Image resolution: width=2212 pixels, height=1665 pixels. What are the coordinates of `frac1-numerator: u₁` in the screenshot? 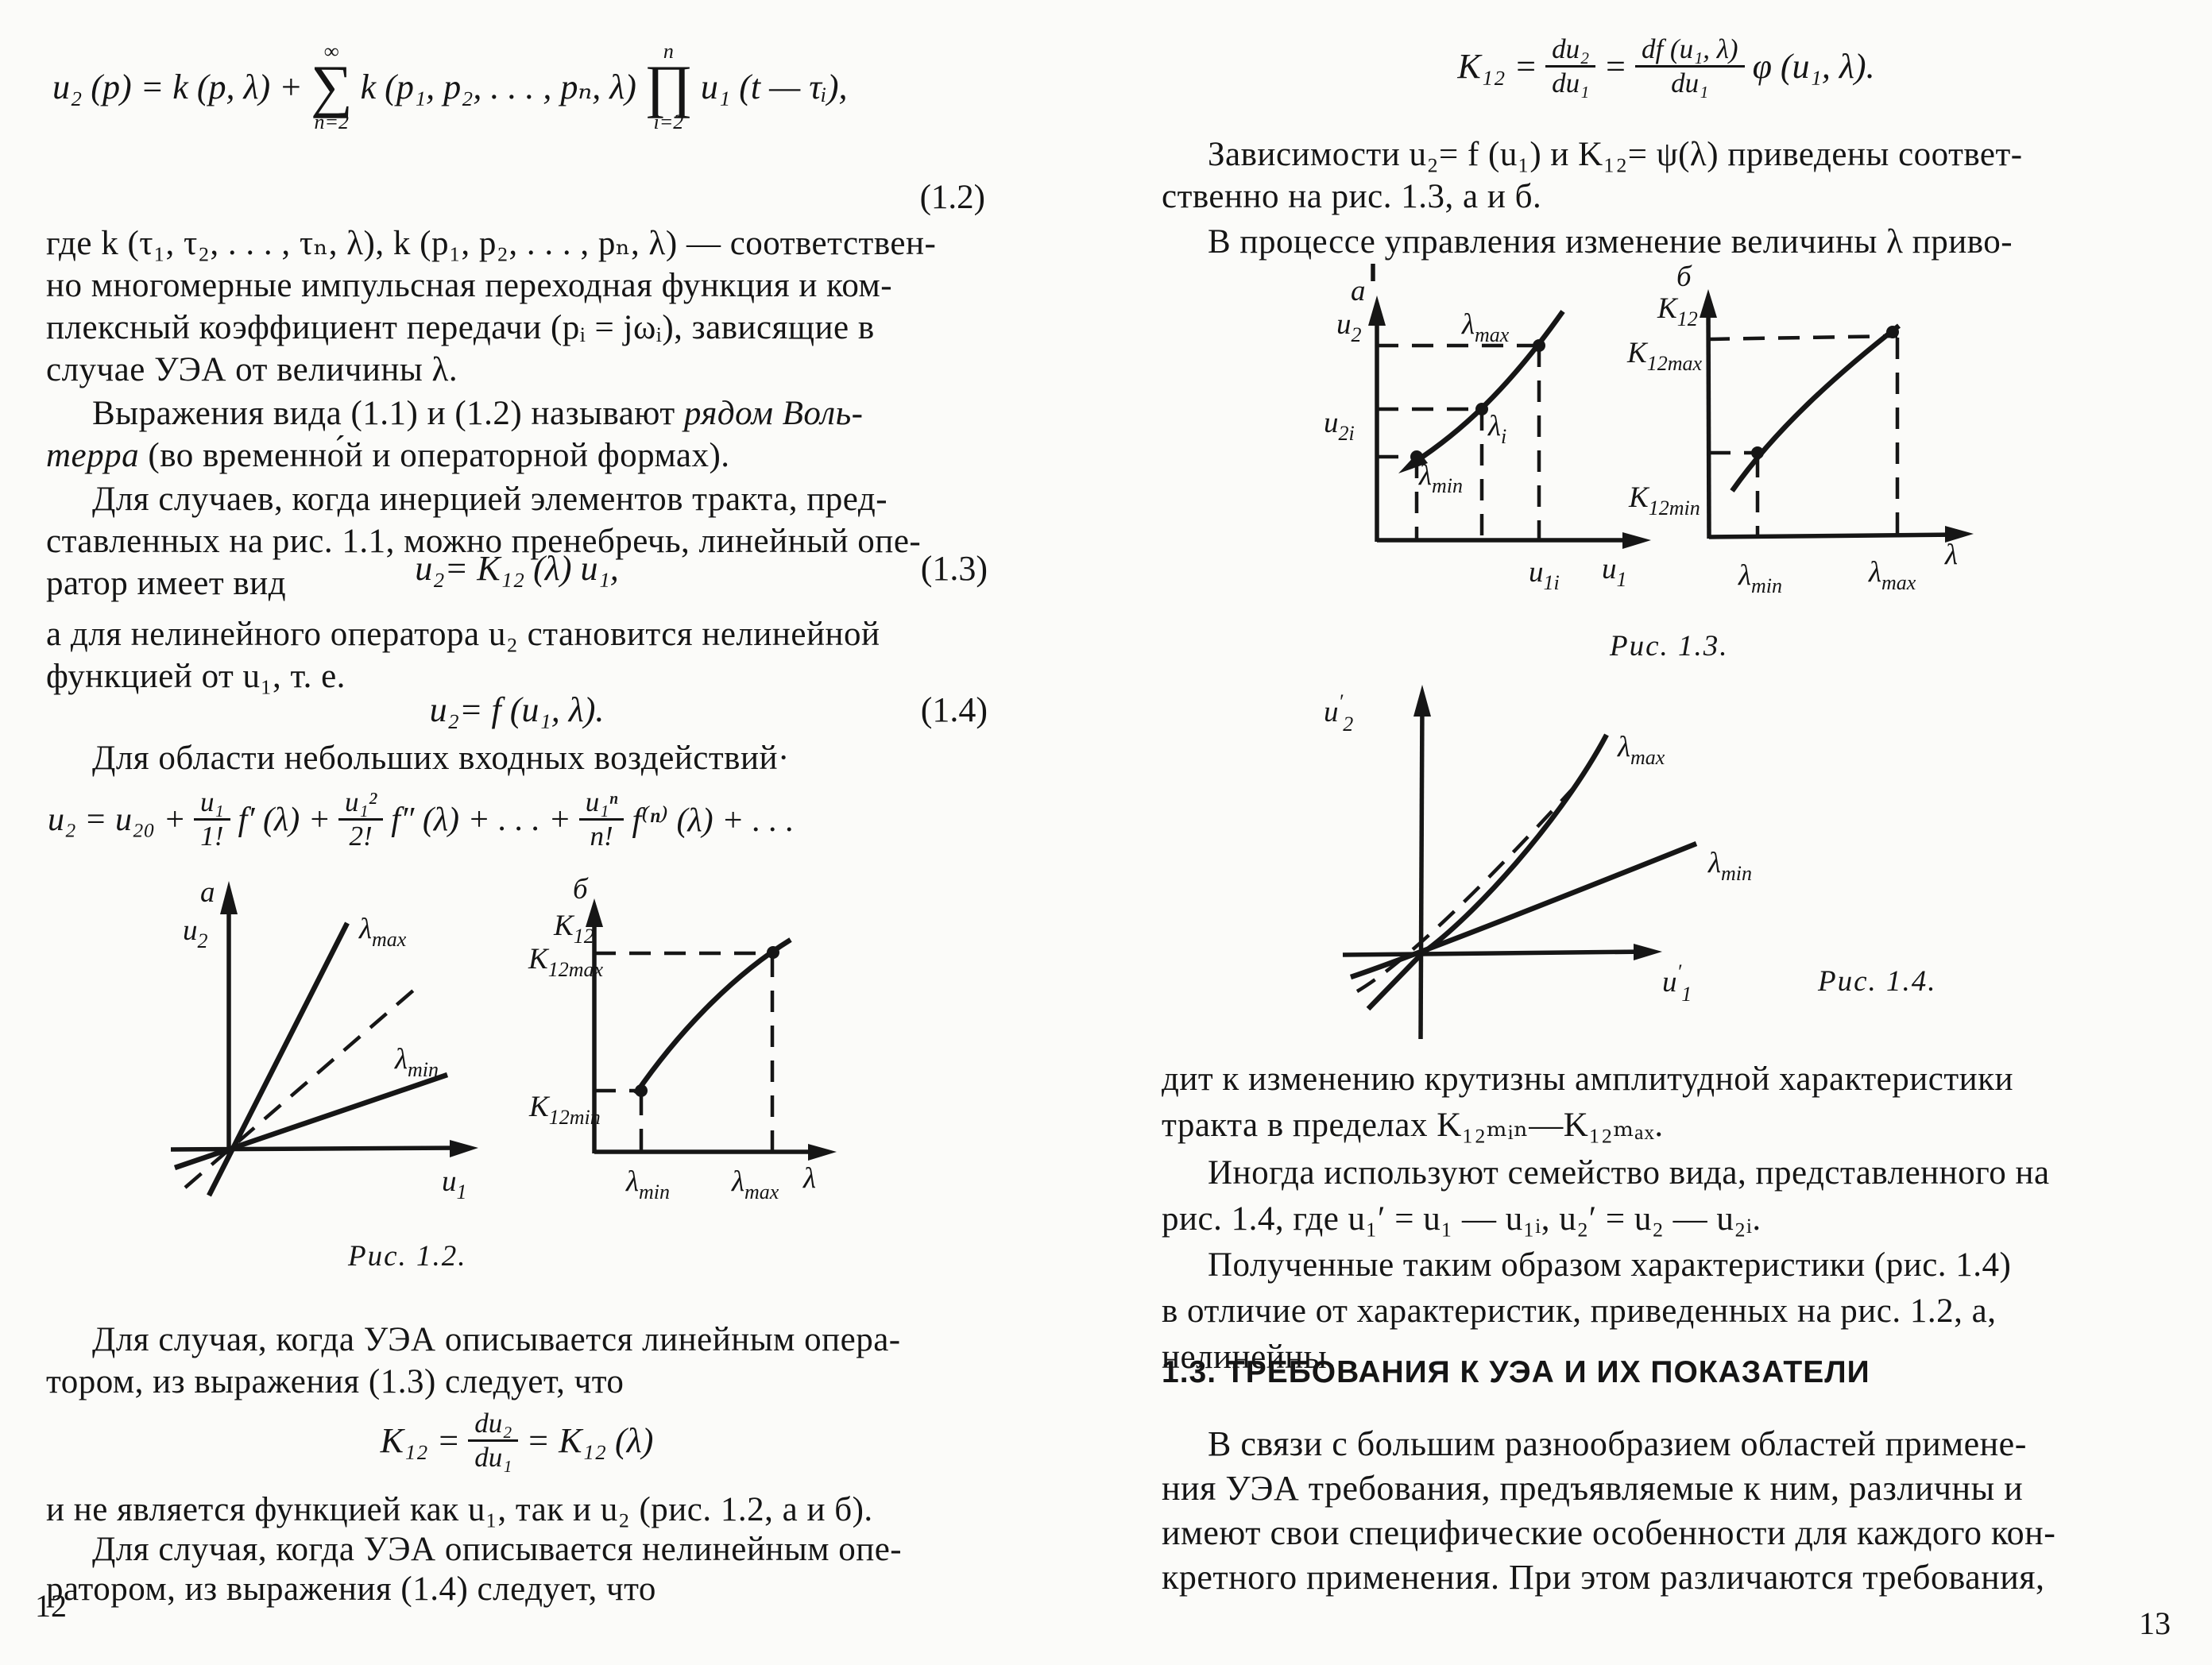 It's located at (212, 803).